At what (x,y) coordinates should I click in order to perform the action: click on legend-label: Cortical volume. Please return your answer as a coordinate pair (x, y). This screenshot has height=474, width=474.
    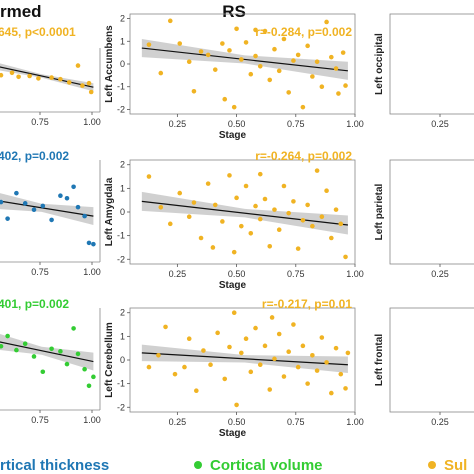
    Looking at the image, I should click on (266, 465).